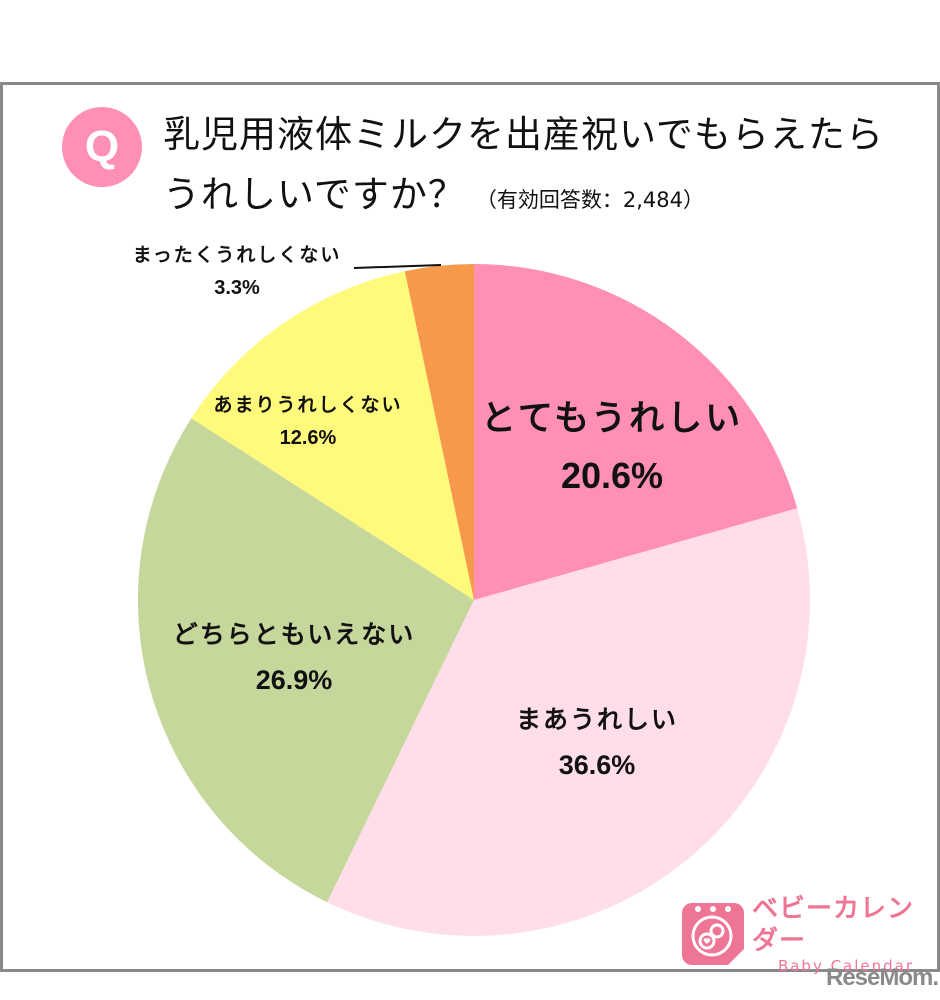 The width and height of the screenshot is (940, 1000). Describe the element at coordinates (102, 147) in the screenshot. I see `question-badge: Q` at that location.